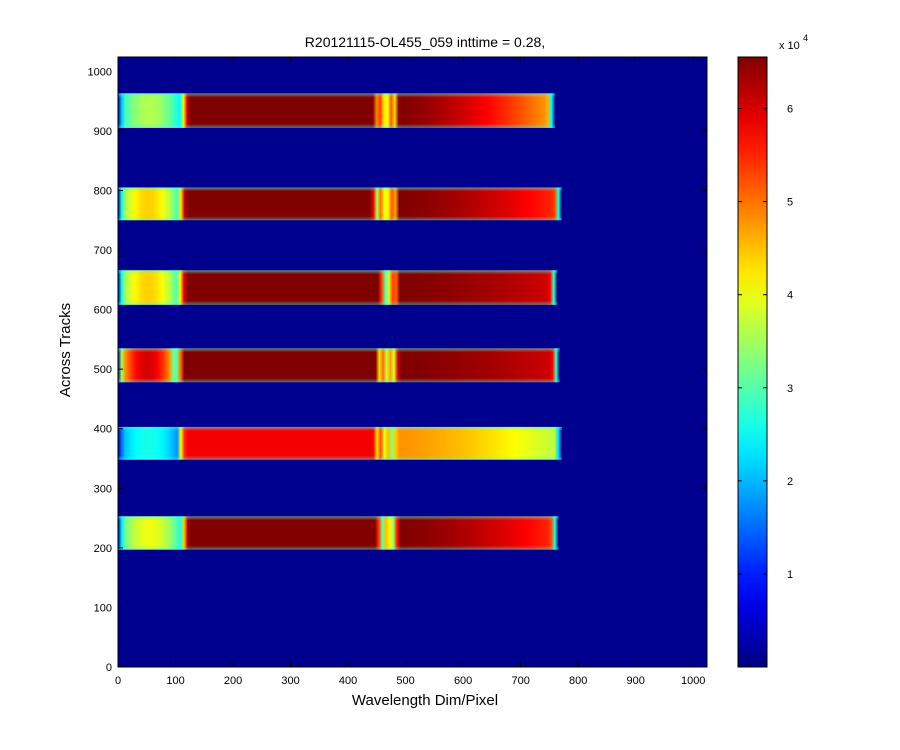 The width and height of the screenshot is (900, 750). What do you see at coordinates (290, 681) in the screenshot?
I see `x-tick-label: 300` at bounding box center [290, 681].